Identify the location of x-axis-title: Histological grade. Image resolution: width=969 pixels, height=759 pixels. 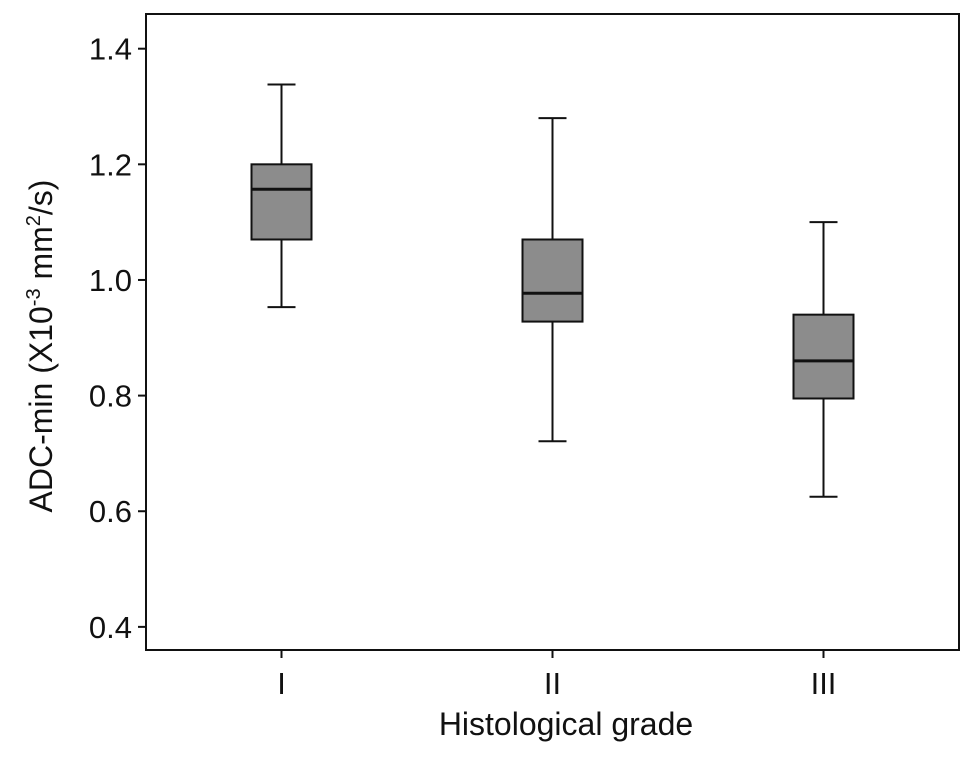
(566, 724).